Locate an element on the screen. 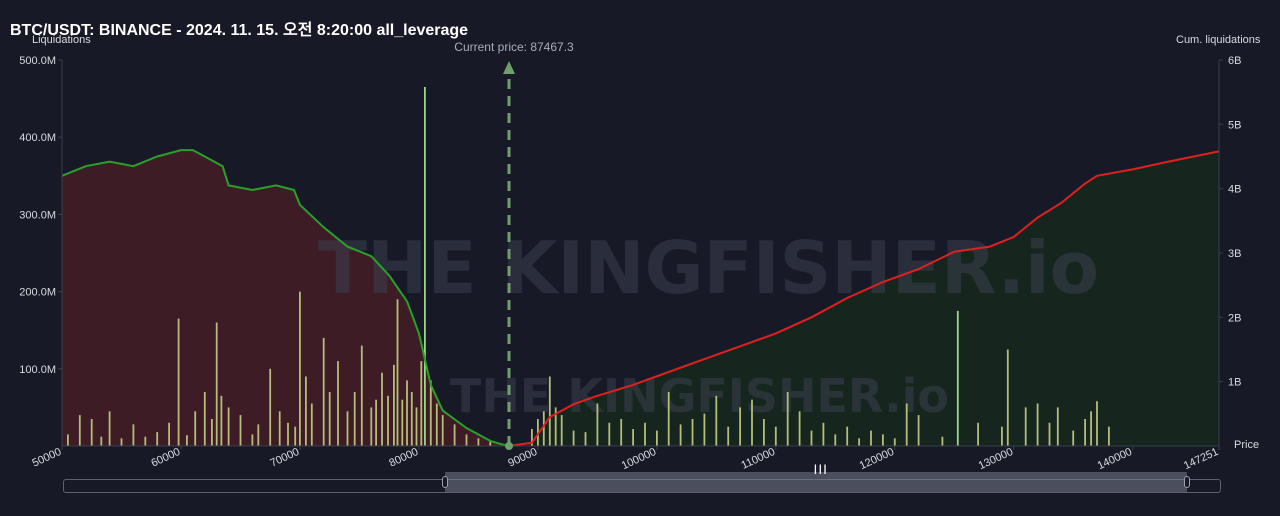 The height and width of the screenshot is (516, 1280). current-price-marker: Current price: 87467.3 is located at coordinates (514, 245).